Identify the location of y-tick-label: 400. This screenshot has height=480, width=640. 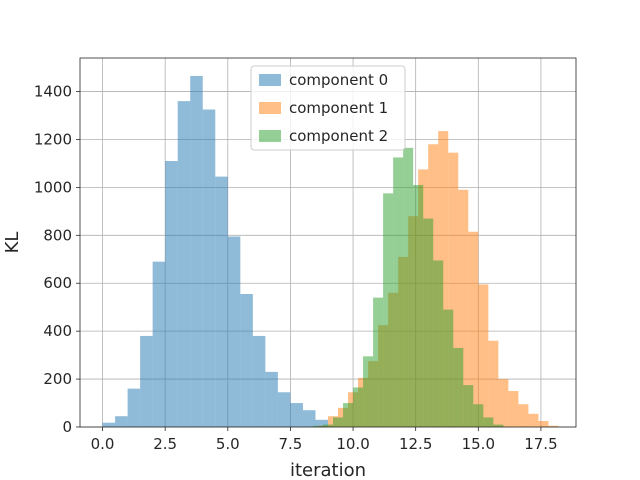
(57, 331).